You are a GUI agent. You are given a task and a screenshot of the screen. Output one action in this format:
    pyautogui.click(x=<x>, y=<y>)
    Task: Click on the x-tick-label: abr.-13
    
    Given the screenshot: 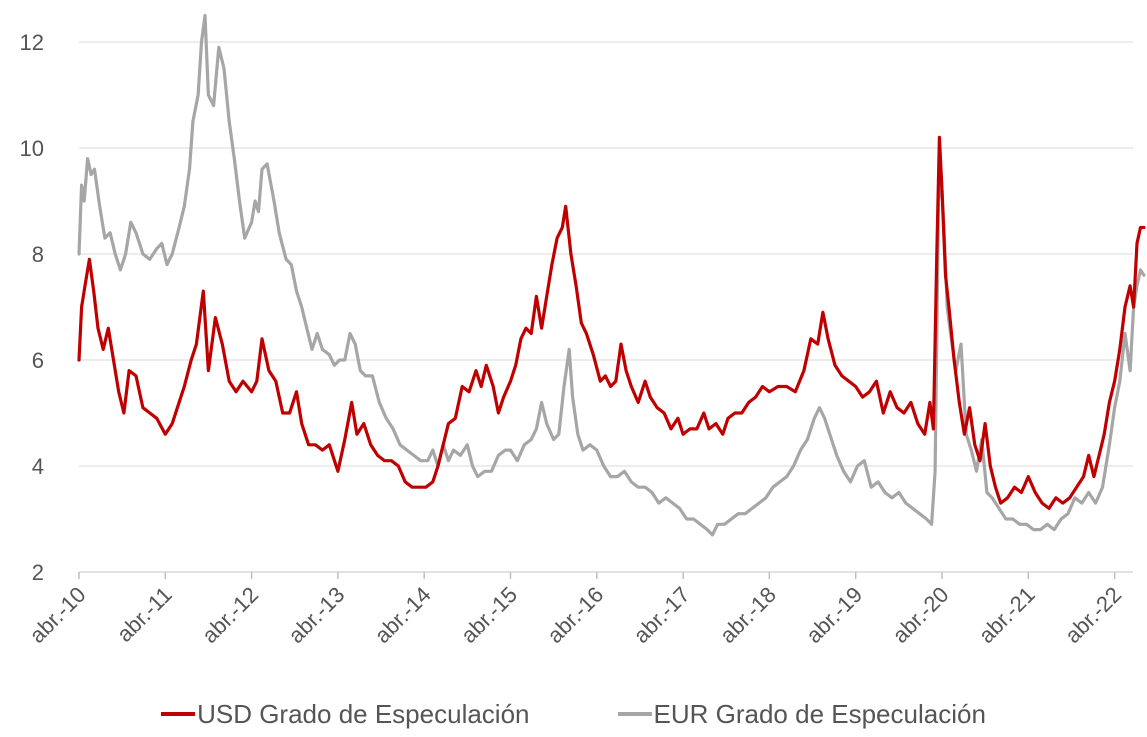 What is the action you would take?
    pyautogui.click(x=316, y=615)
    